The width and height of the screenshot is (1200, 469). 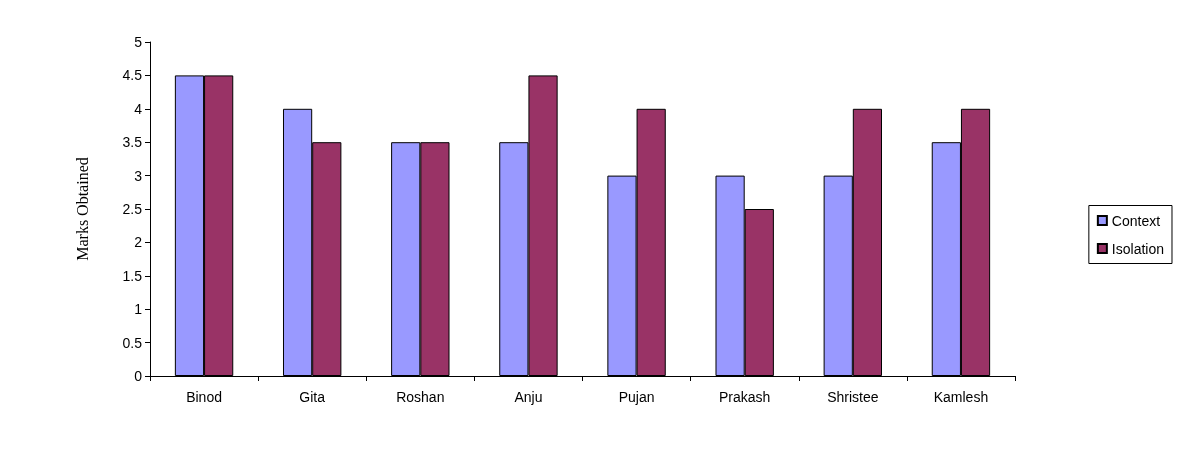 What do you see at coordinates (312, 397) in the screenshot?
I see `x-tick-label: Gita` at bounding box center [312, 397].